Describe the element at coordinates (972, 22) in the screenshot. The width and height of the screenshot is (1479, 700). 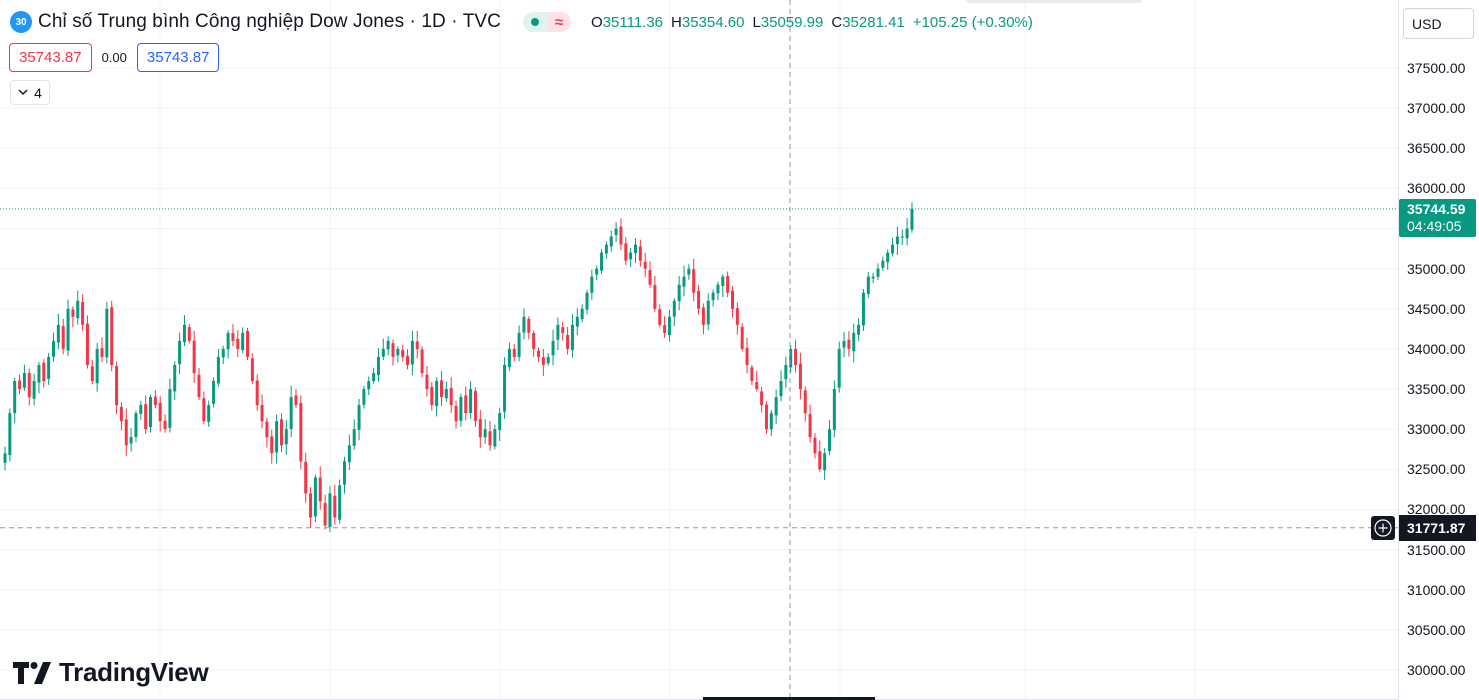
I see `change-value: +105.25 (+0.30%)` at that location.